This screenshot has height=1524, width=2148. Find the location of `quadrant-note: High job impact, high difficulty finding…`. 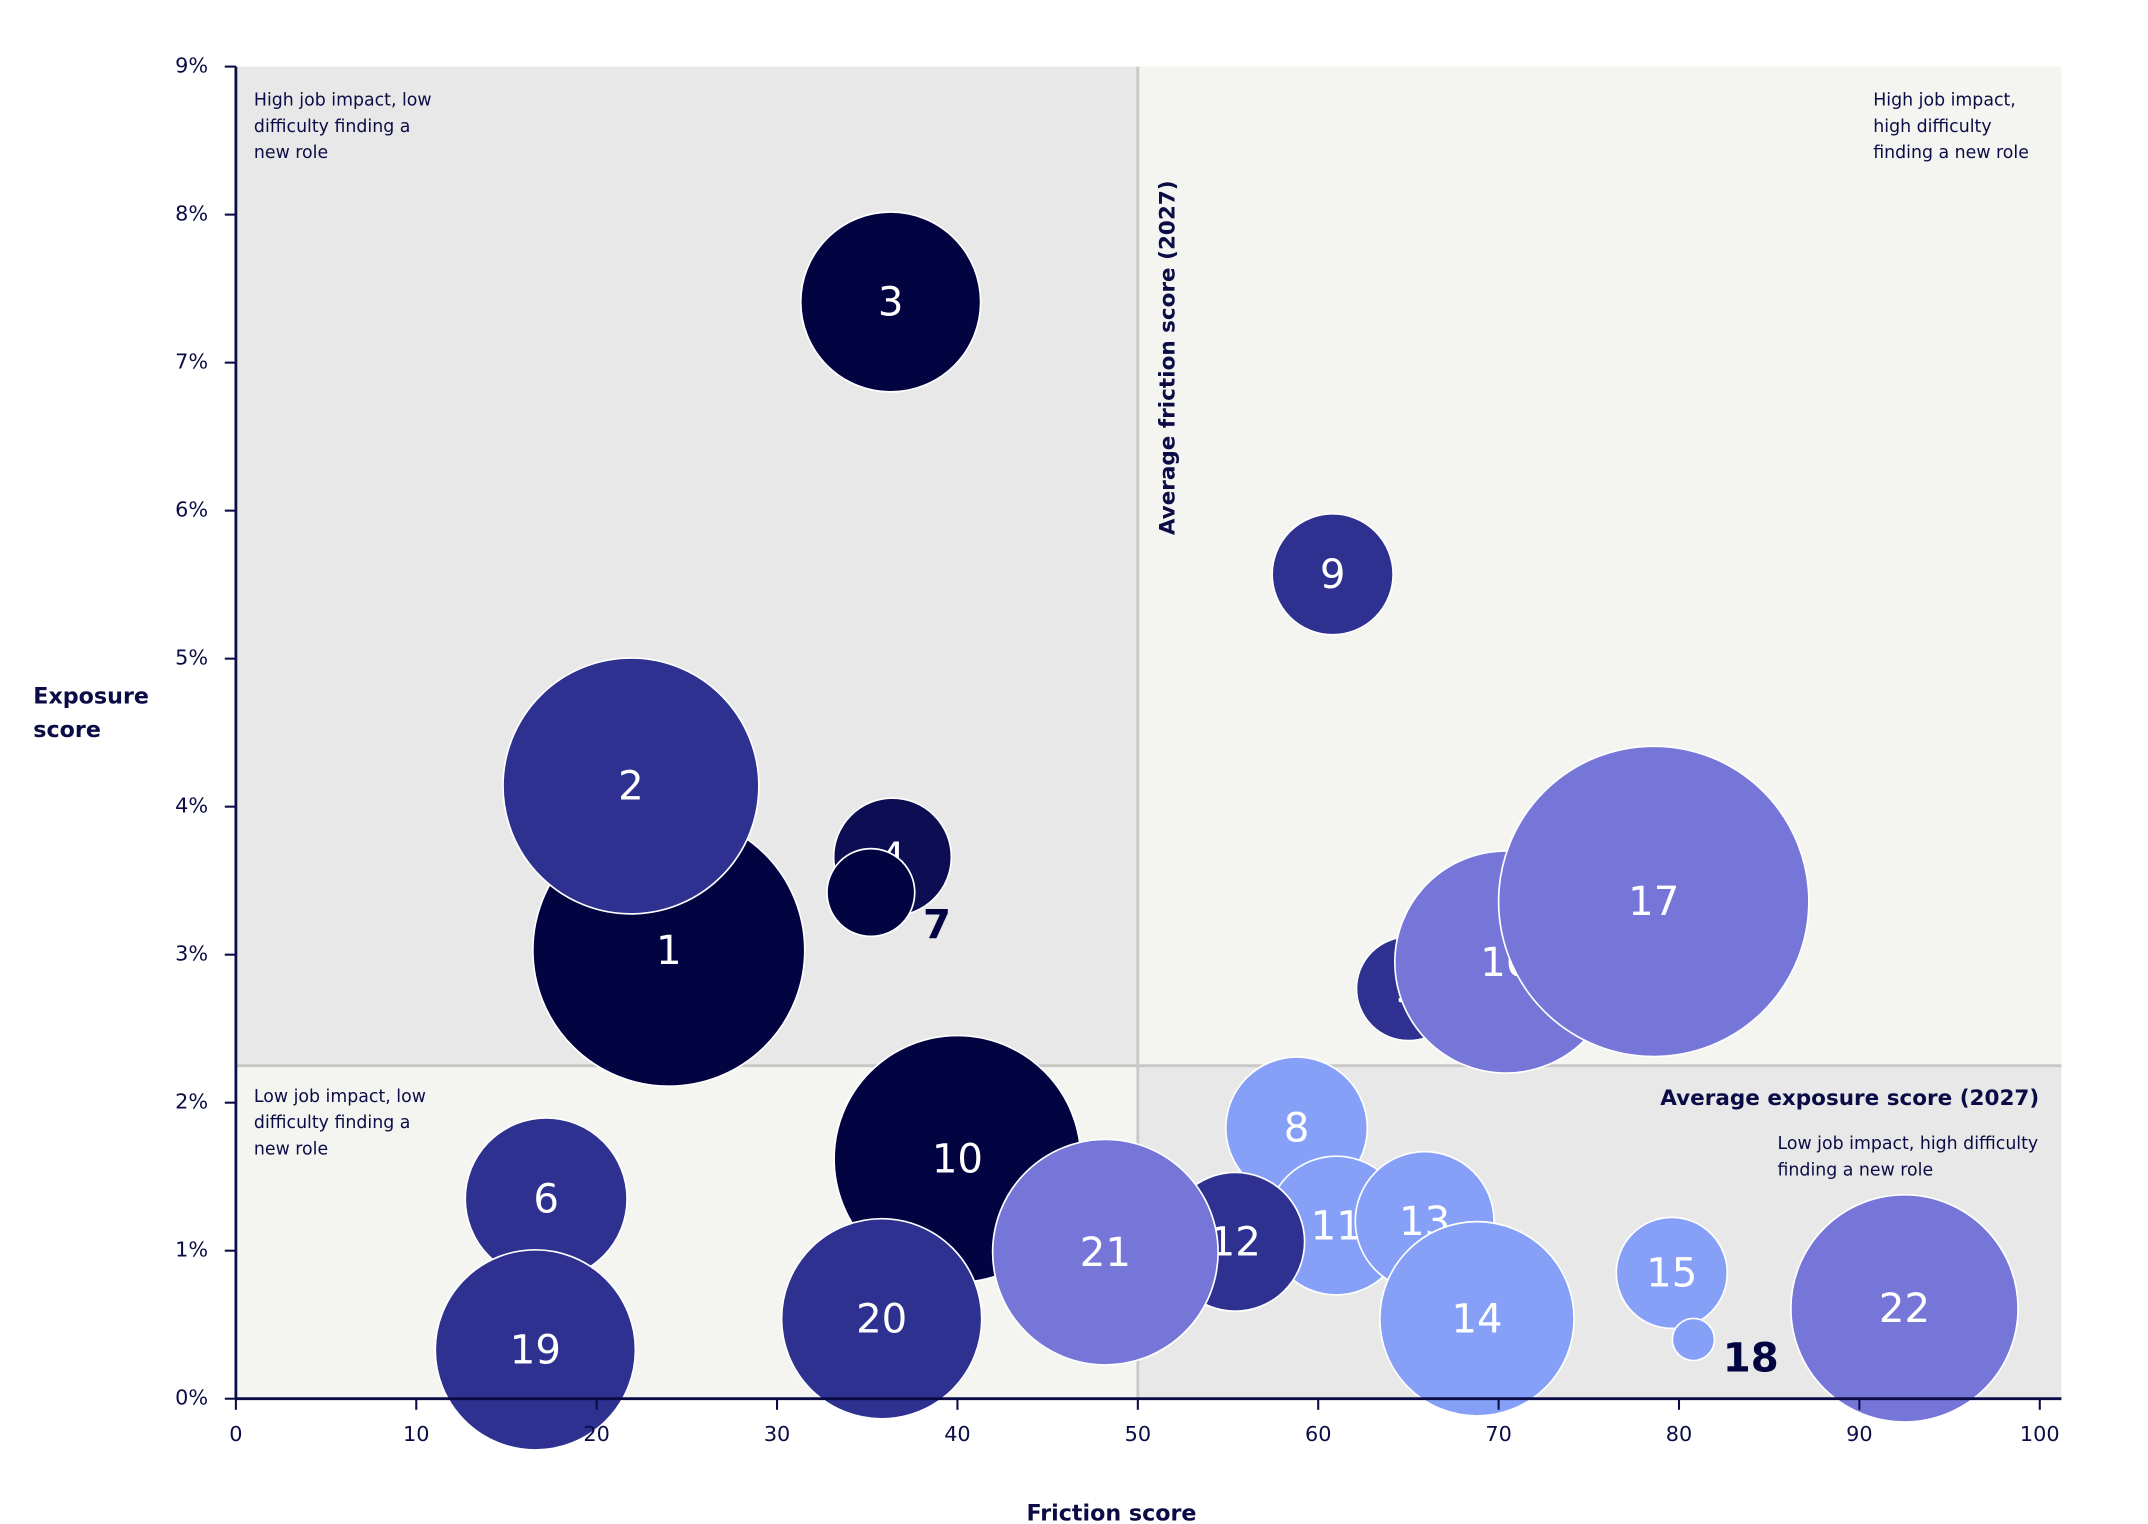

quadrant-note: High job impact, high difficulty finding… is located at coordinates (1951, 125).